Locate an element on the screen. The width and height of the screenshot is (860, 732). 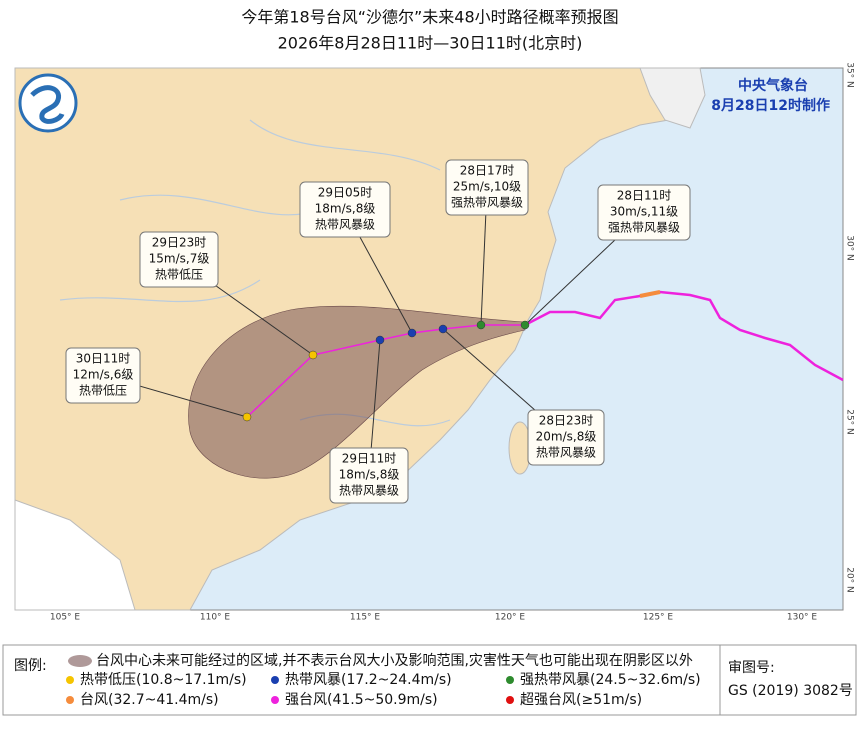
callout-time: 29日23时 is located at coordinates (179, 243).